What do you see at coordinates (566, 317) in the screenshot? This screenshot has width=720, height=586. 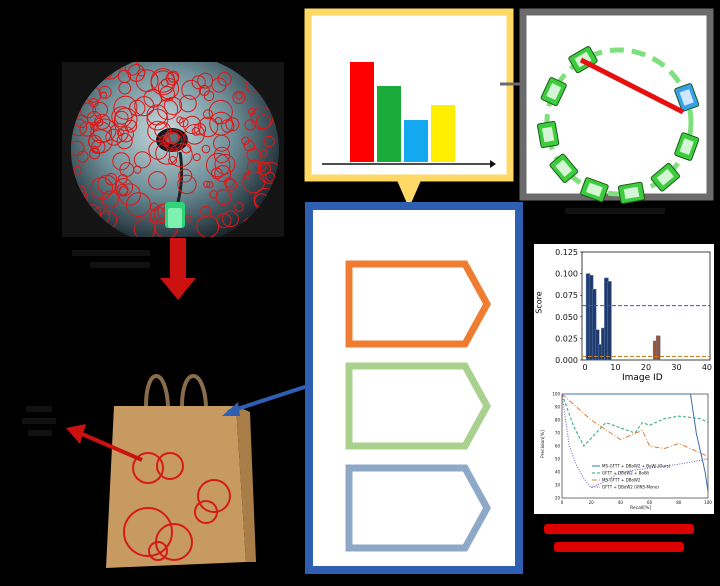 I see `score-ytick: 0.050` at bounding box center [566, 317].